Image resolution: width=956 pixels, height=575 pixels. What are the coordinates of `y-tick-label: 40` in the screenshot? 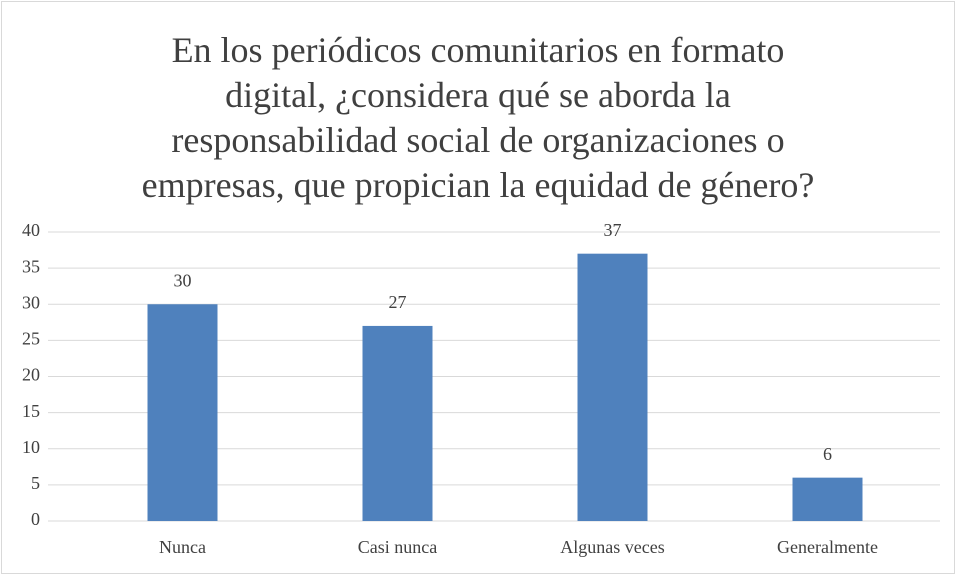 It's located at (31, 230).